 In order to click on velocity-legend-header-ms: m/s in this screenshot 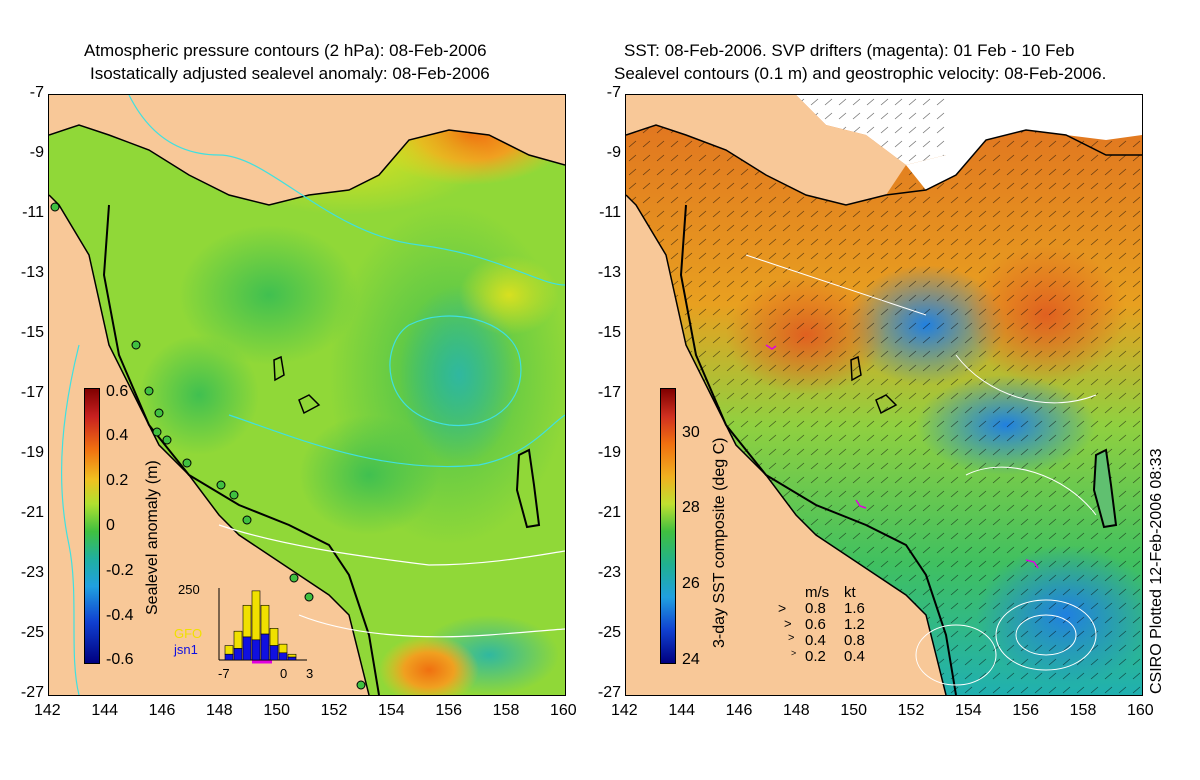, I will do `click(817, 592)`.